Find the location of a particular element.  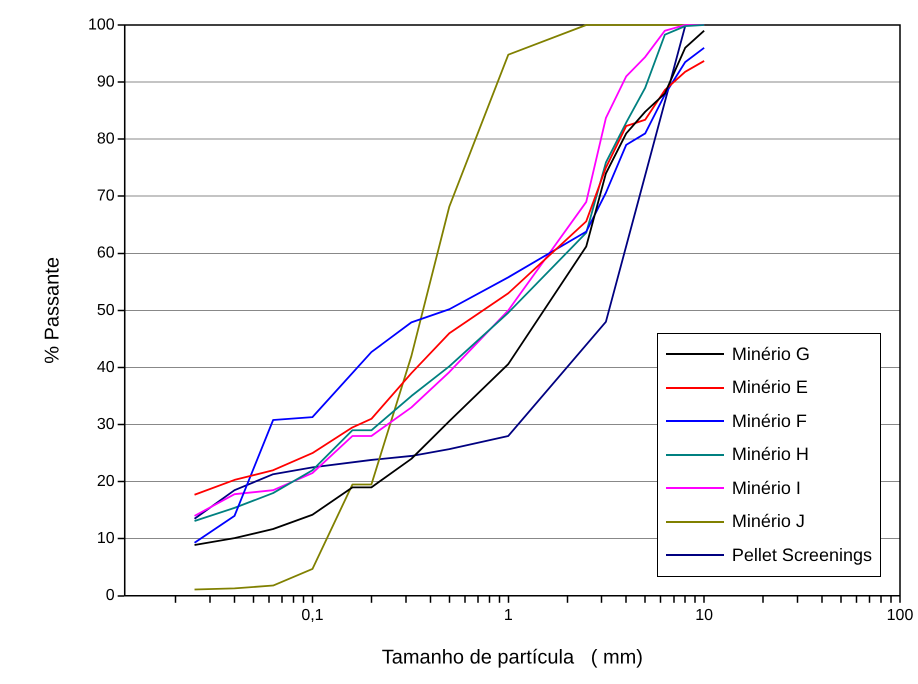

y-tick-label: 70 is located at coordinates (105, 196).